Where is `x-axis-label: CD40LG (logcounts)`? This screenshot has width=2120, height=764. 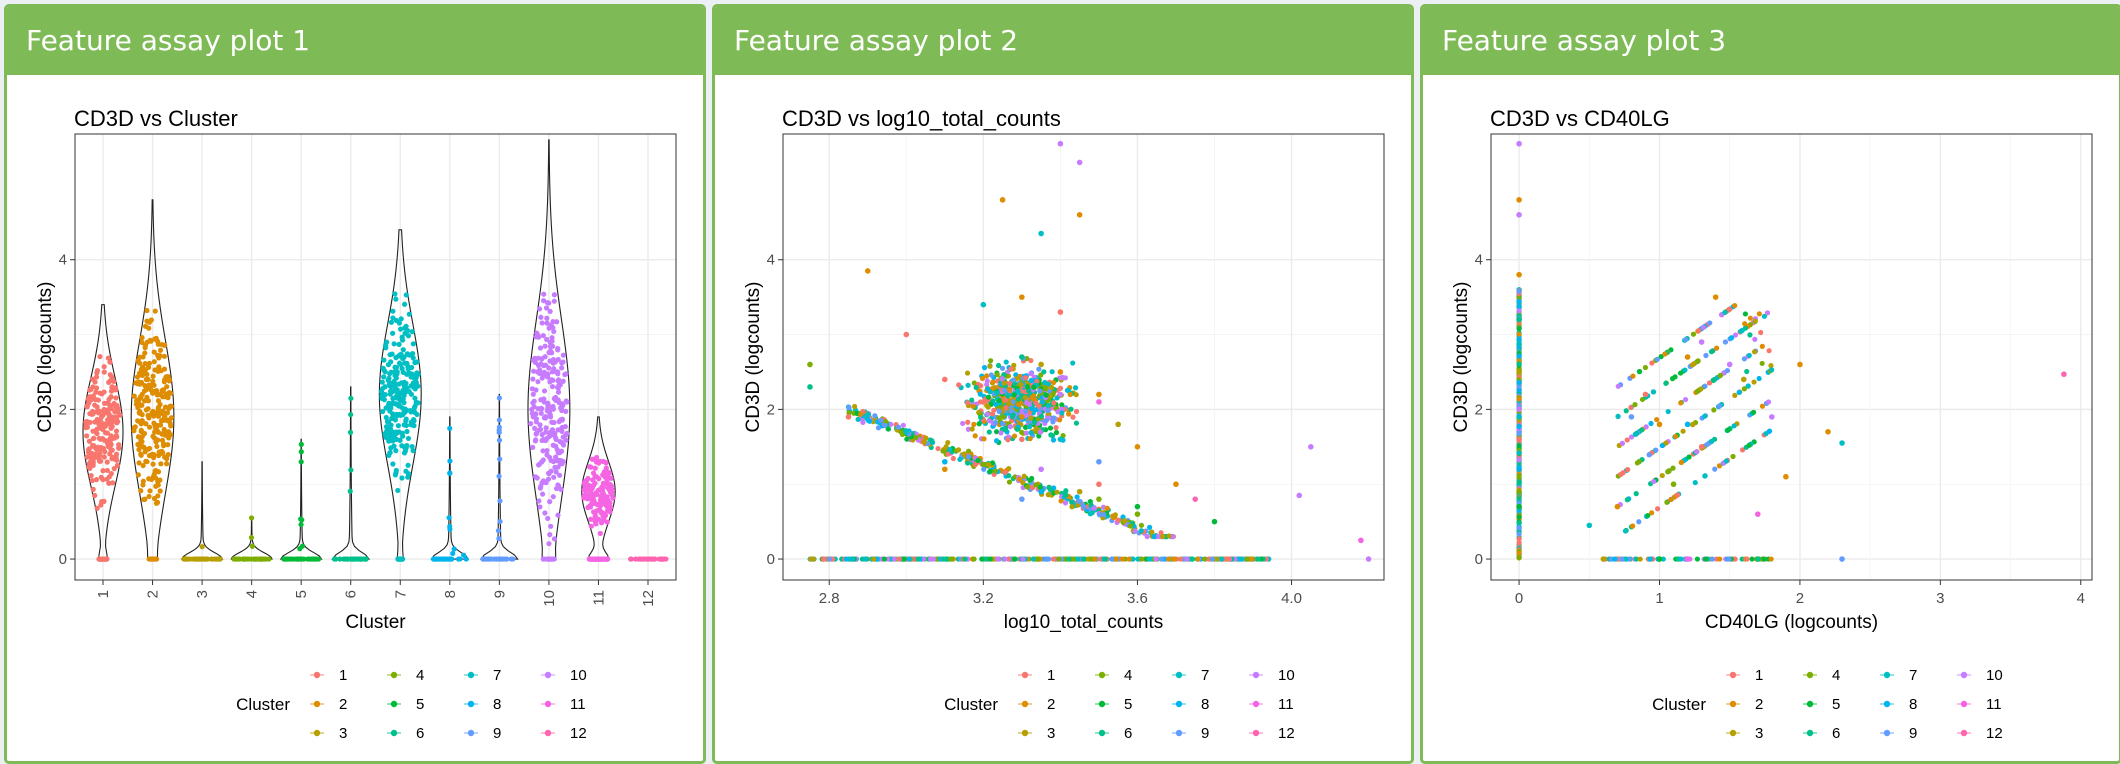 x-axis-label: CD40LG (logcounts) is located at coordinates (1791, 622).